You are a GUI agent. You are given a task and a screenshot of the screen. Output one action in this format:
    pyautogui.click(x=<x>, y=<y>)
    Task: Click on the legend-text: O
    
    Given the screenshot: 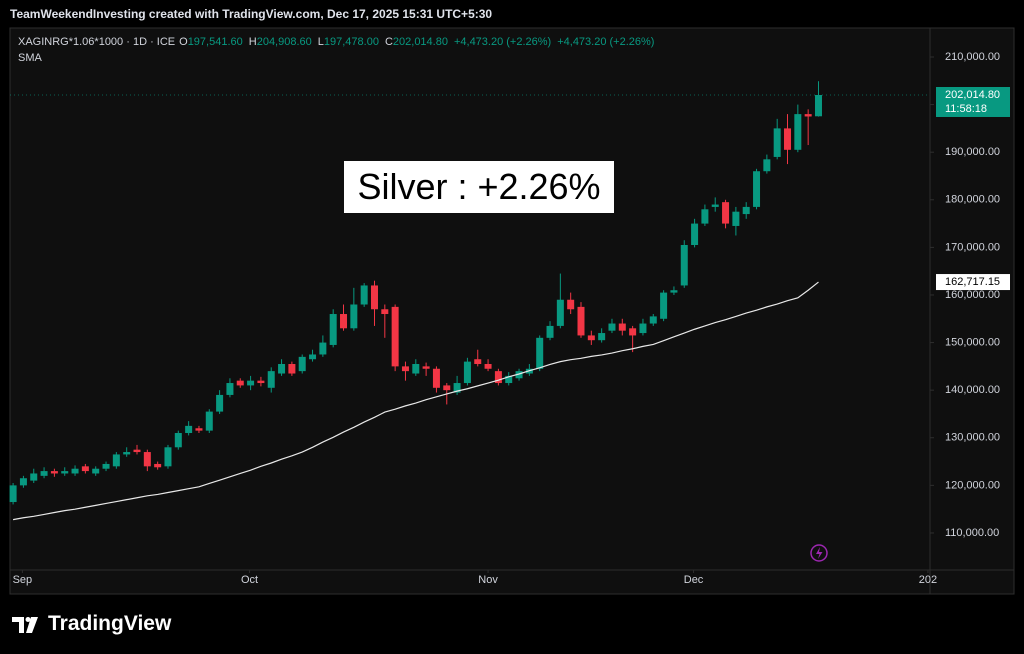 What is the action you would take?
    pyautogui.click(x=183, y=42)
    